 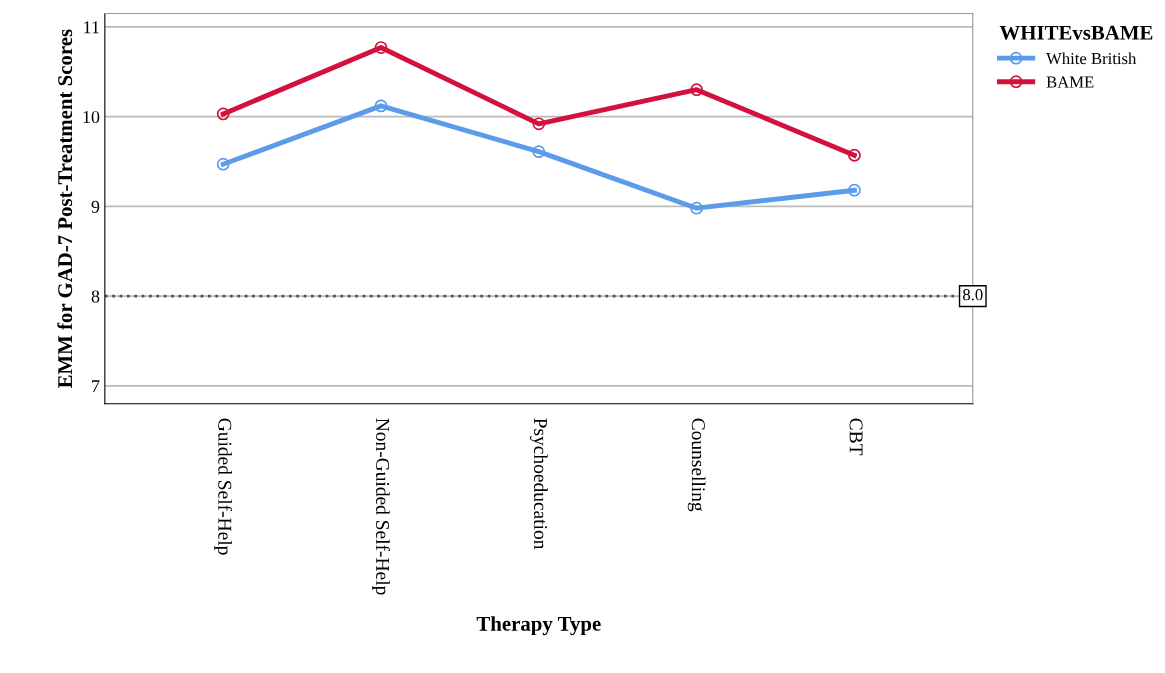 I want to click on x-tick-label: Psychoeducation, so click(x=538, y=484).